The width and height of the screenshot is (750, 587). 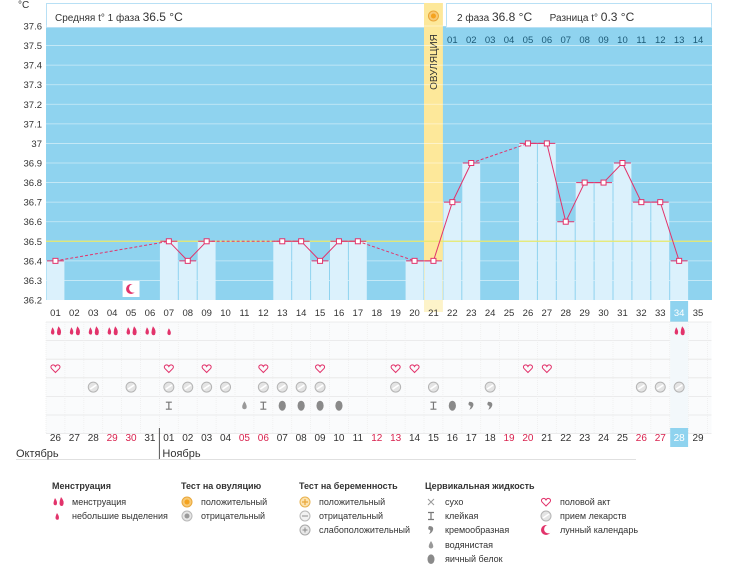 What do you see at coordinates (306, 502) in the screenshot?
I see `pregnancy-positive-icon` at bounding box center [306, 502].